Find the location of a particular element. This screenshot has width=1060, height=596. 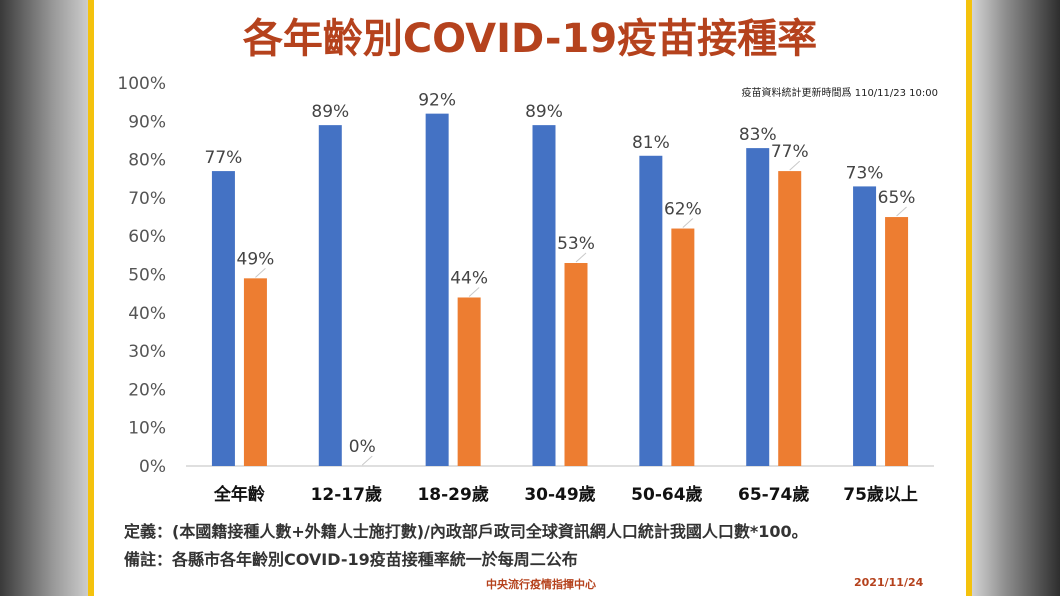

data-label: 73% is located at coordinates (865, 173).